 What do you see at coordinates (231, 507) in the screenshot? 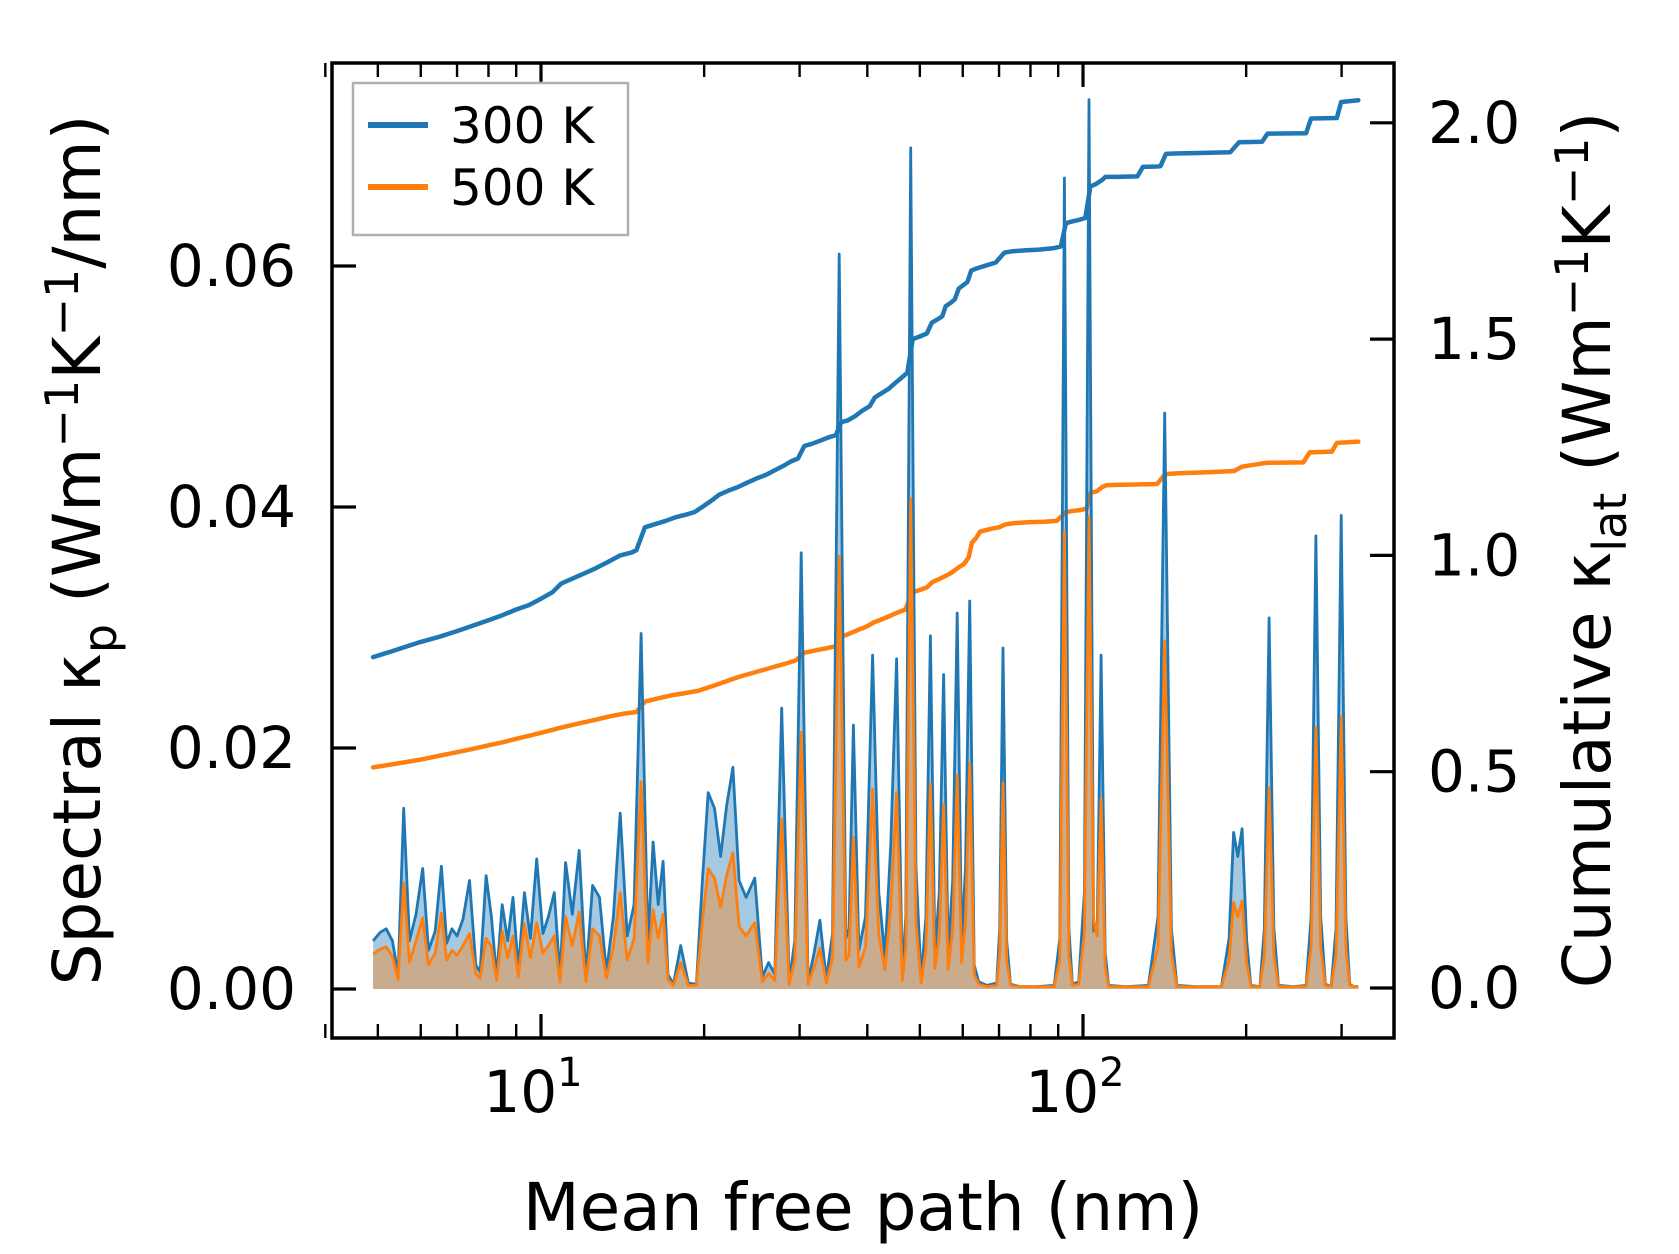
I see `y-left-tick-label: 0.04` at bounding box center [231, 507].